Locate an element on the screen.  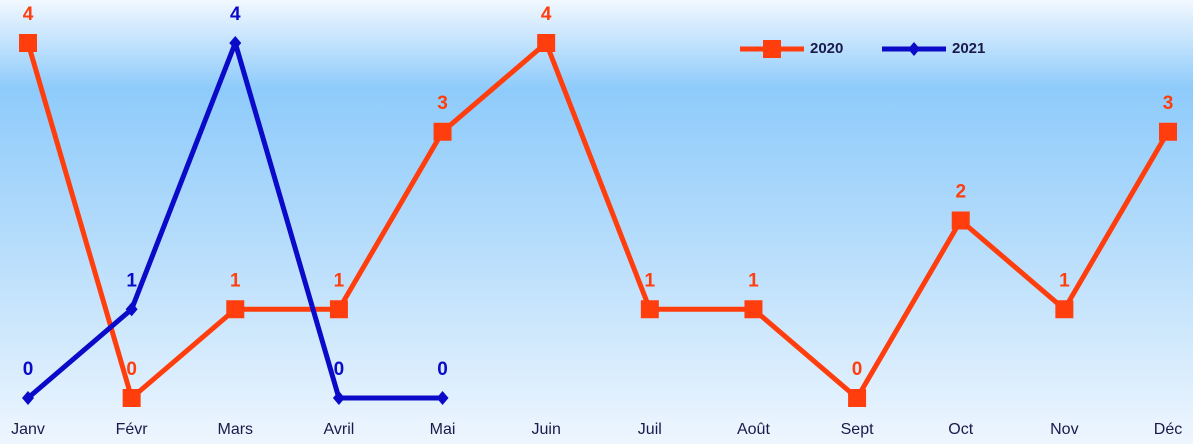
x-tick-label: Oct is located at coordinates (960, 429).